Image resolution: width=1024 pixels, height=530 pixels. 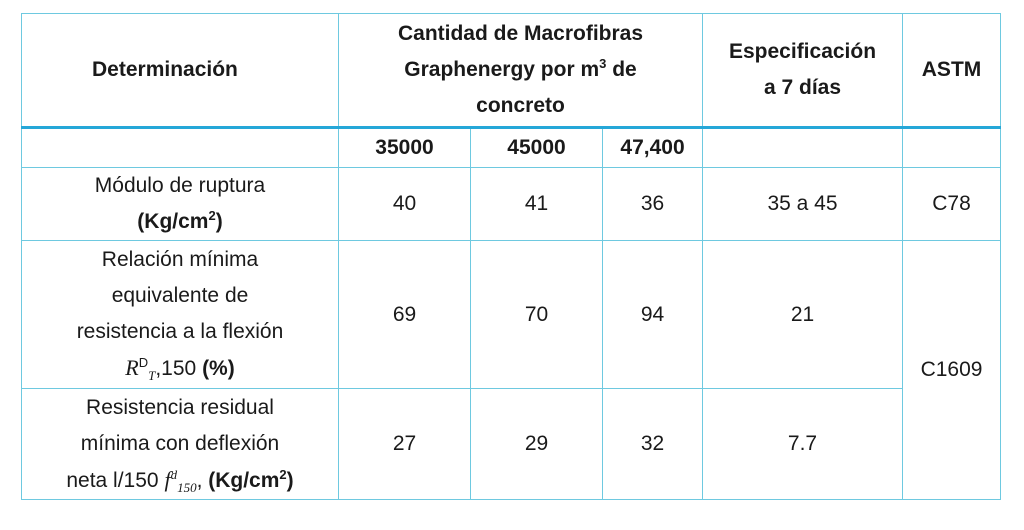 I want to click on row-resistencia-sym-f: f, so click(x=167, y=479).